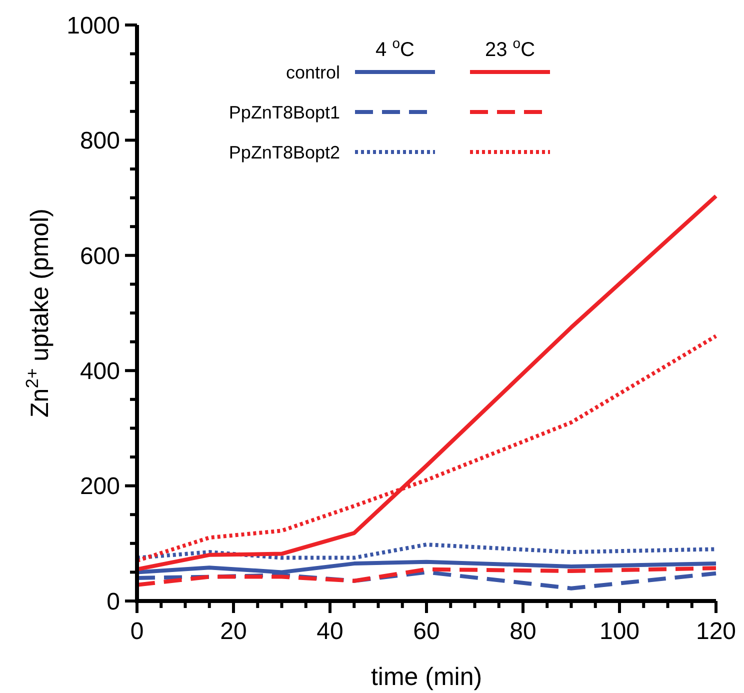 The image size is (744, 693). What do you see at coordinates (619, 631) in the screenshot?
I see `x-tick-label: 100` at bounding box center [619, 631].